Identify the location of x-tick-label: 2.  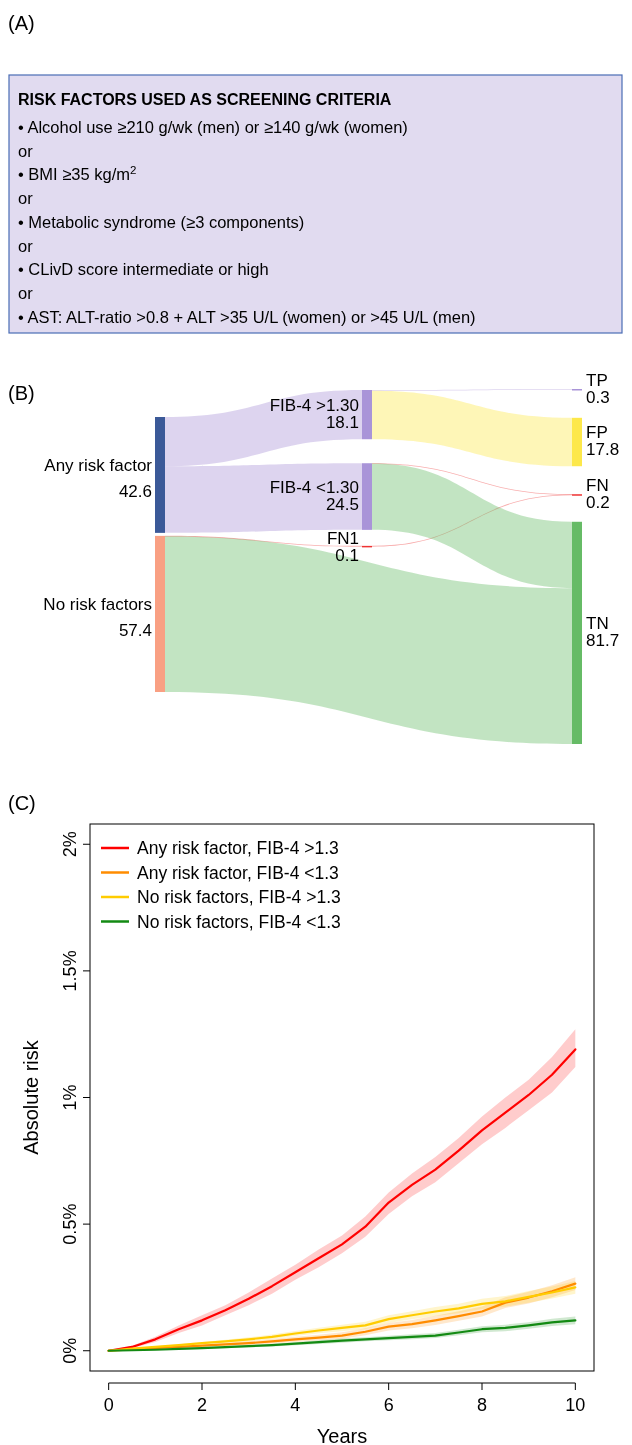
(202, 1405).